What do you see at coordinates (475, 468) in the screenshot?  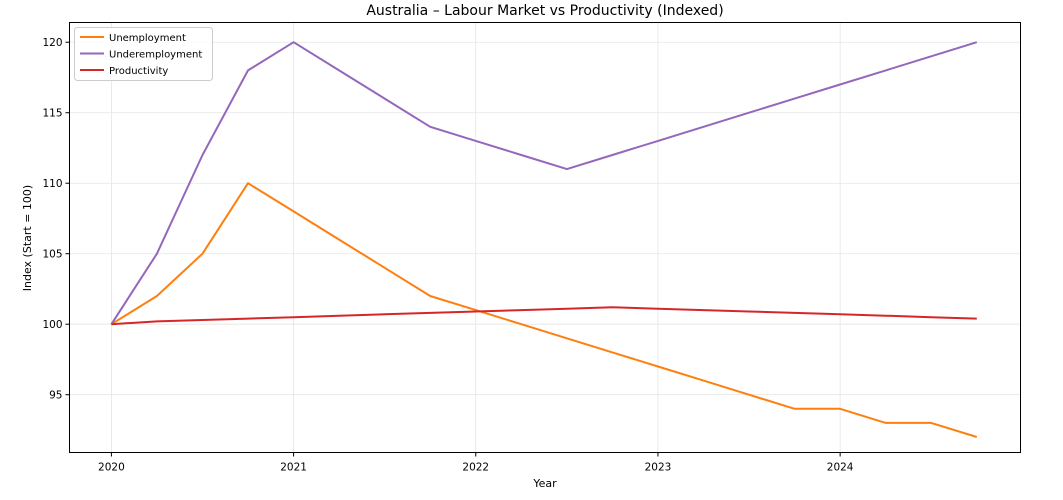 I see `x-tick-label: 2022` at bounding box center [475, 468].